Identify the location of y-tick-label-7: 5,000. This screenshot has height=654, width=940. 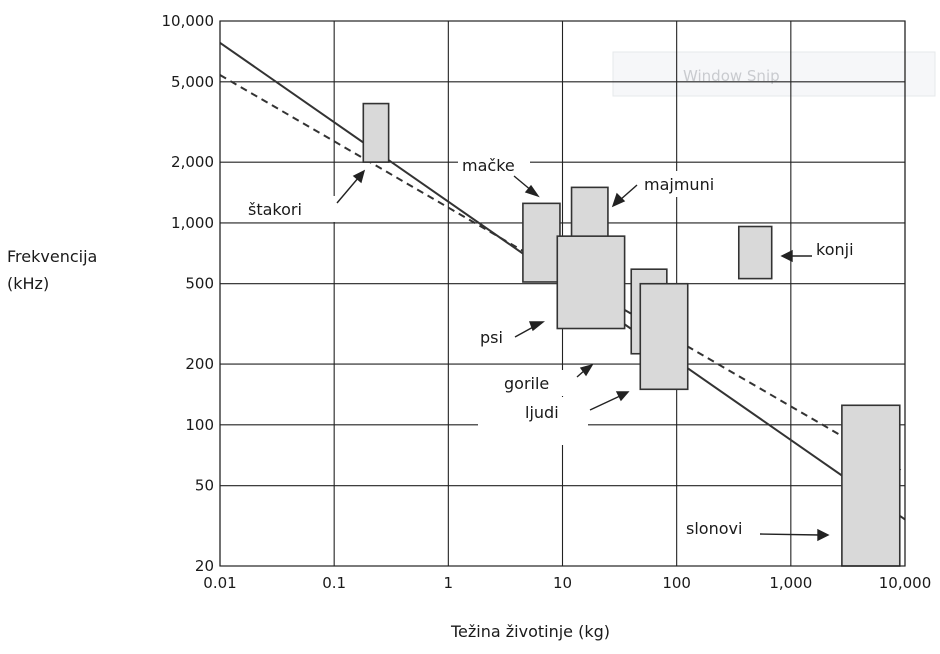
(192, 82).